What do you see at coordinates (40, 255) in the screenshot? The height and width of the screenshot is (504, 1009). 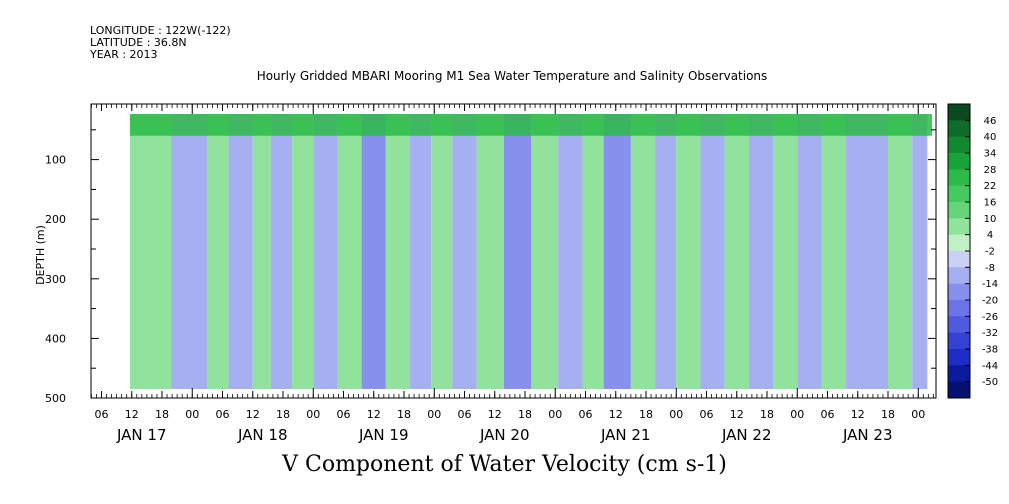 I see `y-axis-label: DEPTH (m)` at bounding box center [40, 255].